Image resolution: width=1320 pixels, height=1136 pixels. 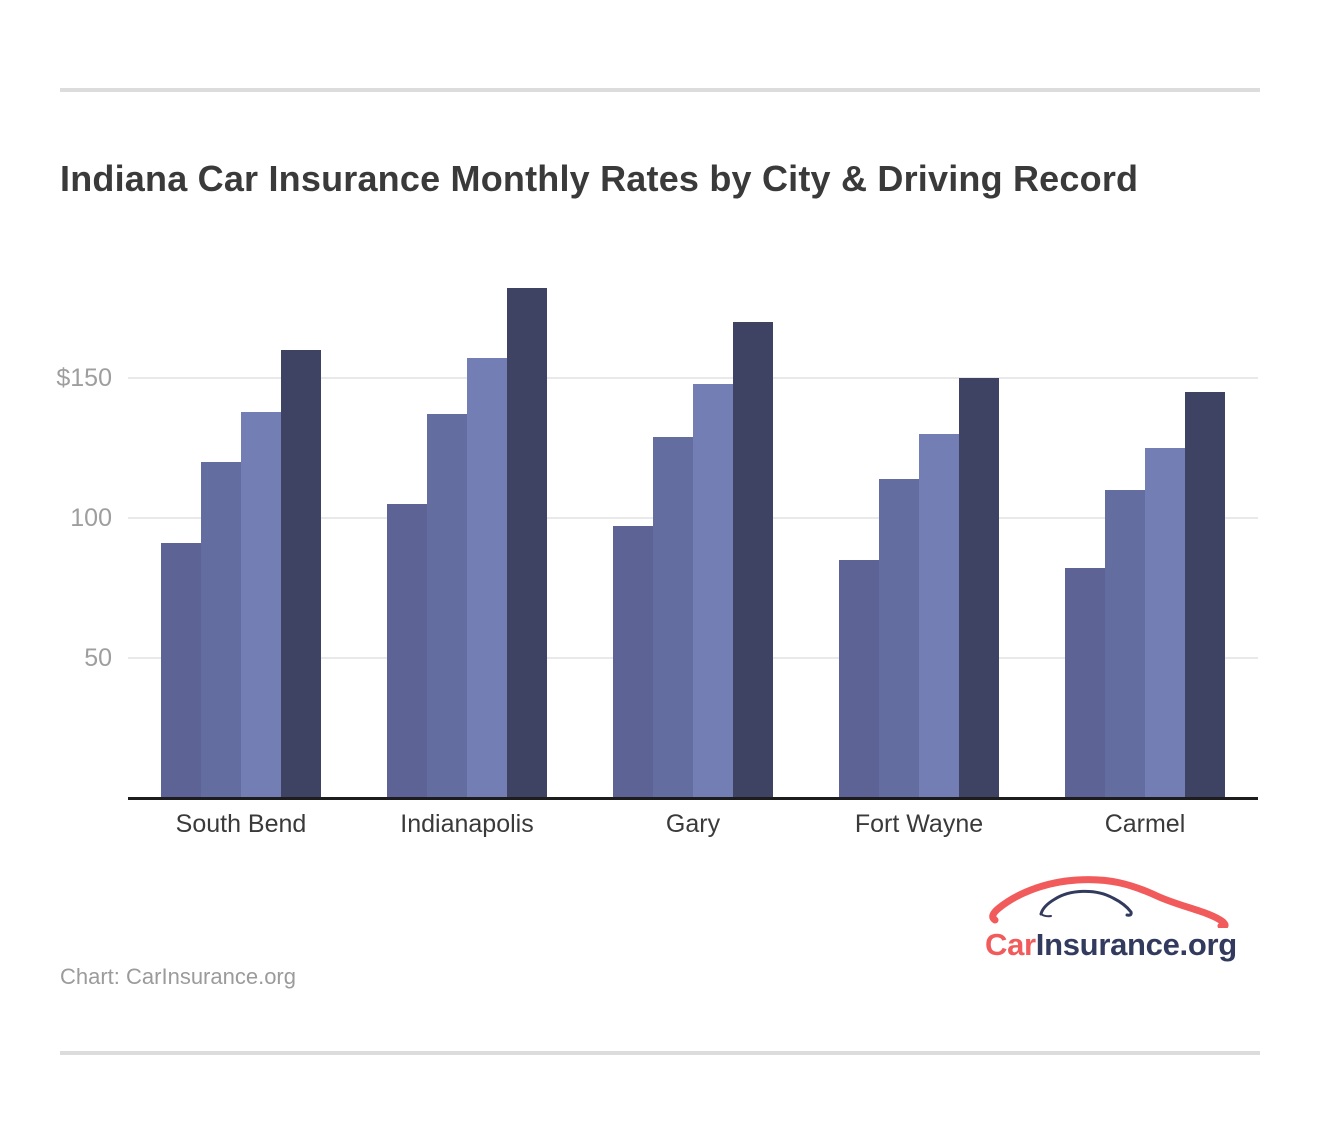 I want to click on x-axis-label: Indianapolis, so click(x=467, y=824).